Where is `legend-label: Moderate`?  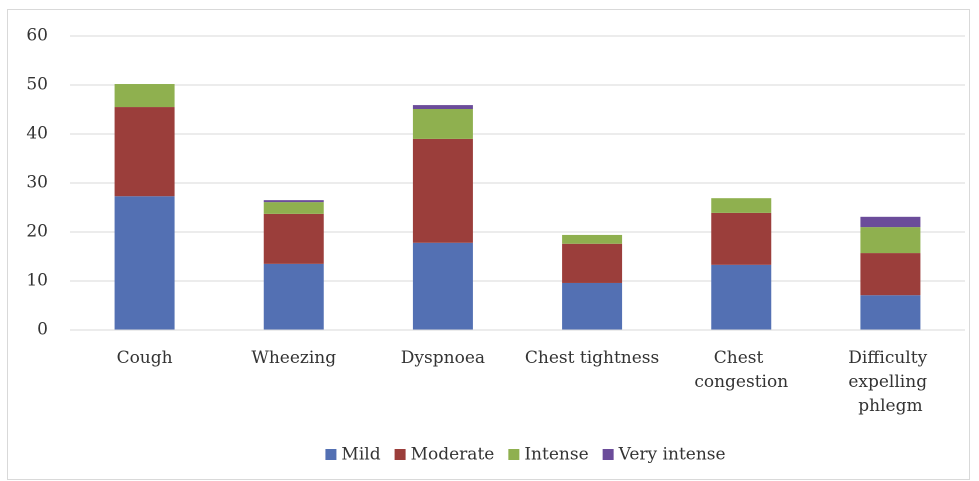 legend-label: Moderate is located at coordinates (453, 455).